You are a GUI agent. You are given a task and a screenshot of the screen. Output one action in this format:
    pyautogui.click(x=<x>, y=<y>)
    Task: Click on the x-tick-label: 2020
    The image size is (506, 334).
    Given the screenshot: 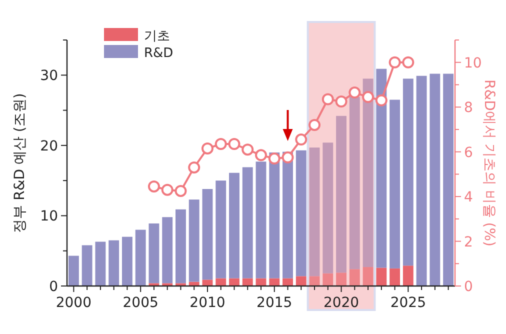 What is the action you would take?
    pyautogui.click(x=341, y=303)
    